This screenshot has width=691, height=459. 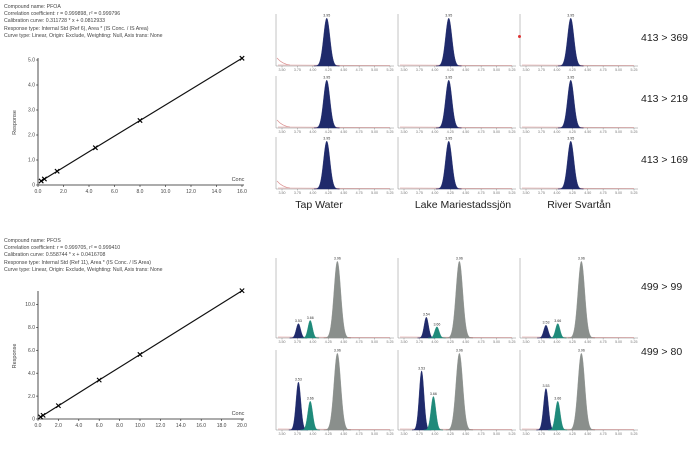 I want to click on pfos-x-tick-label: 6.0, so click(x=99, y=426).